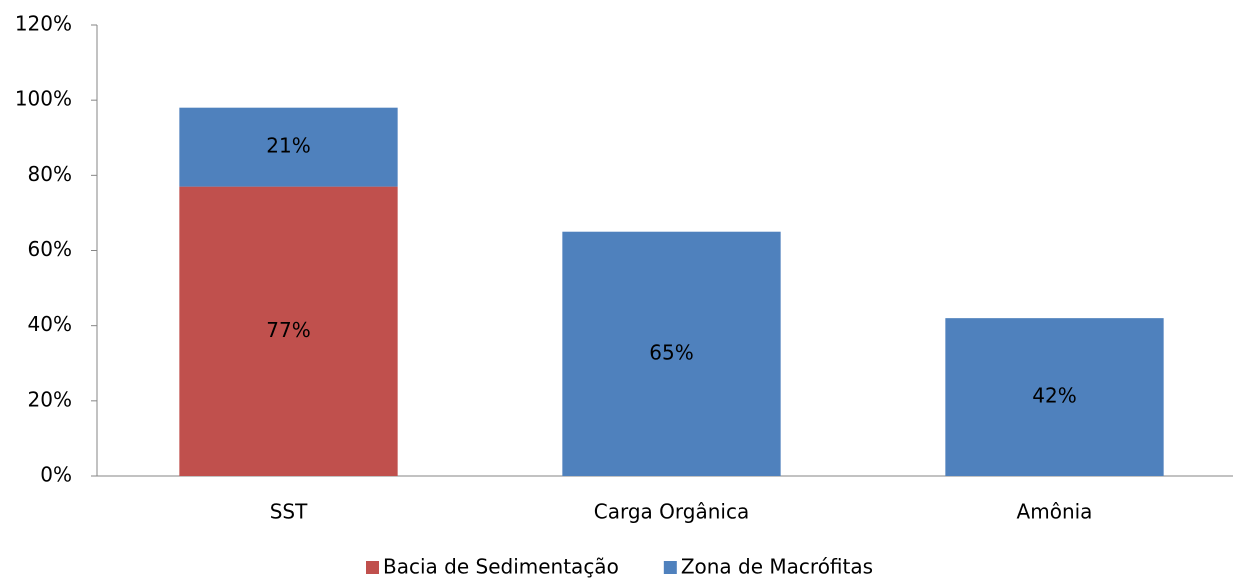 The height and width of the screenshot is (579, 1234). What do you see at coordinates (671, 512) in the screenshot?
I see `x-tick-label: Carga Orgânica` at bounding box center [671, 512].